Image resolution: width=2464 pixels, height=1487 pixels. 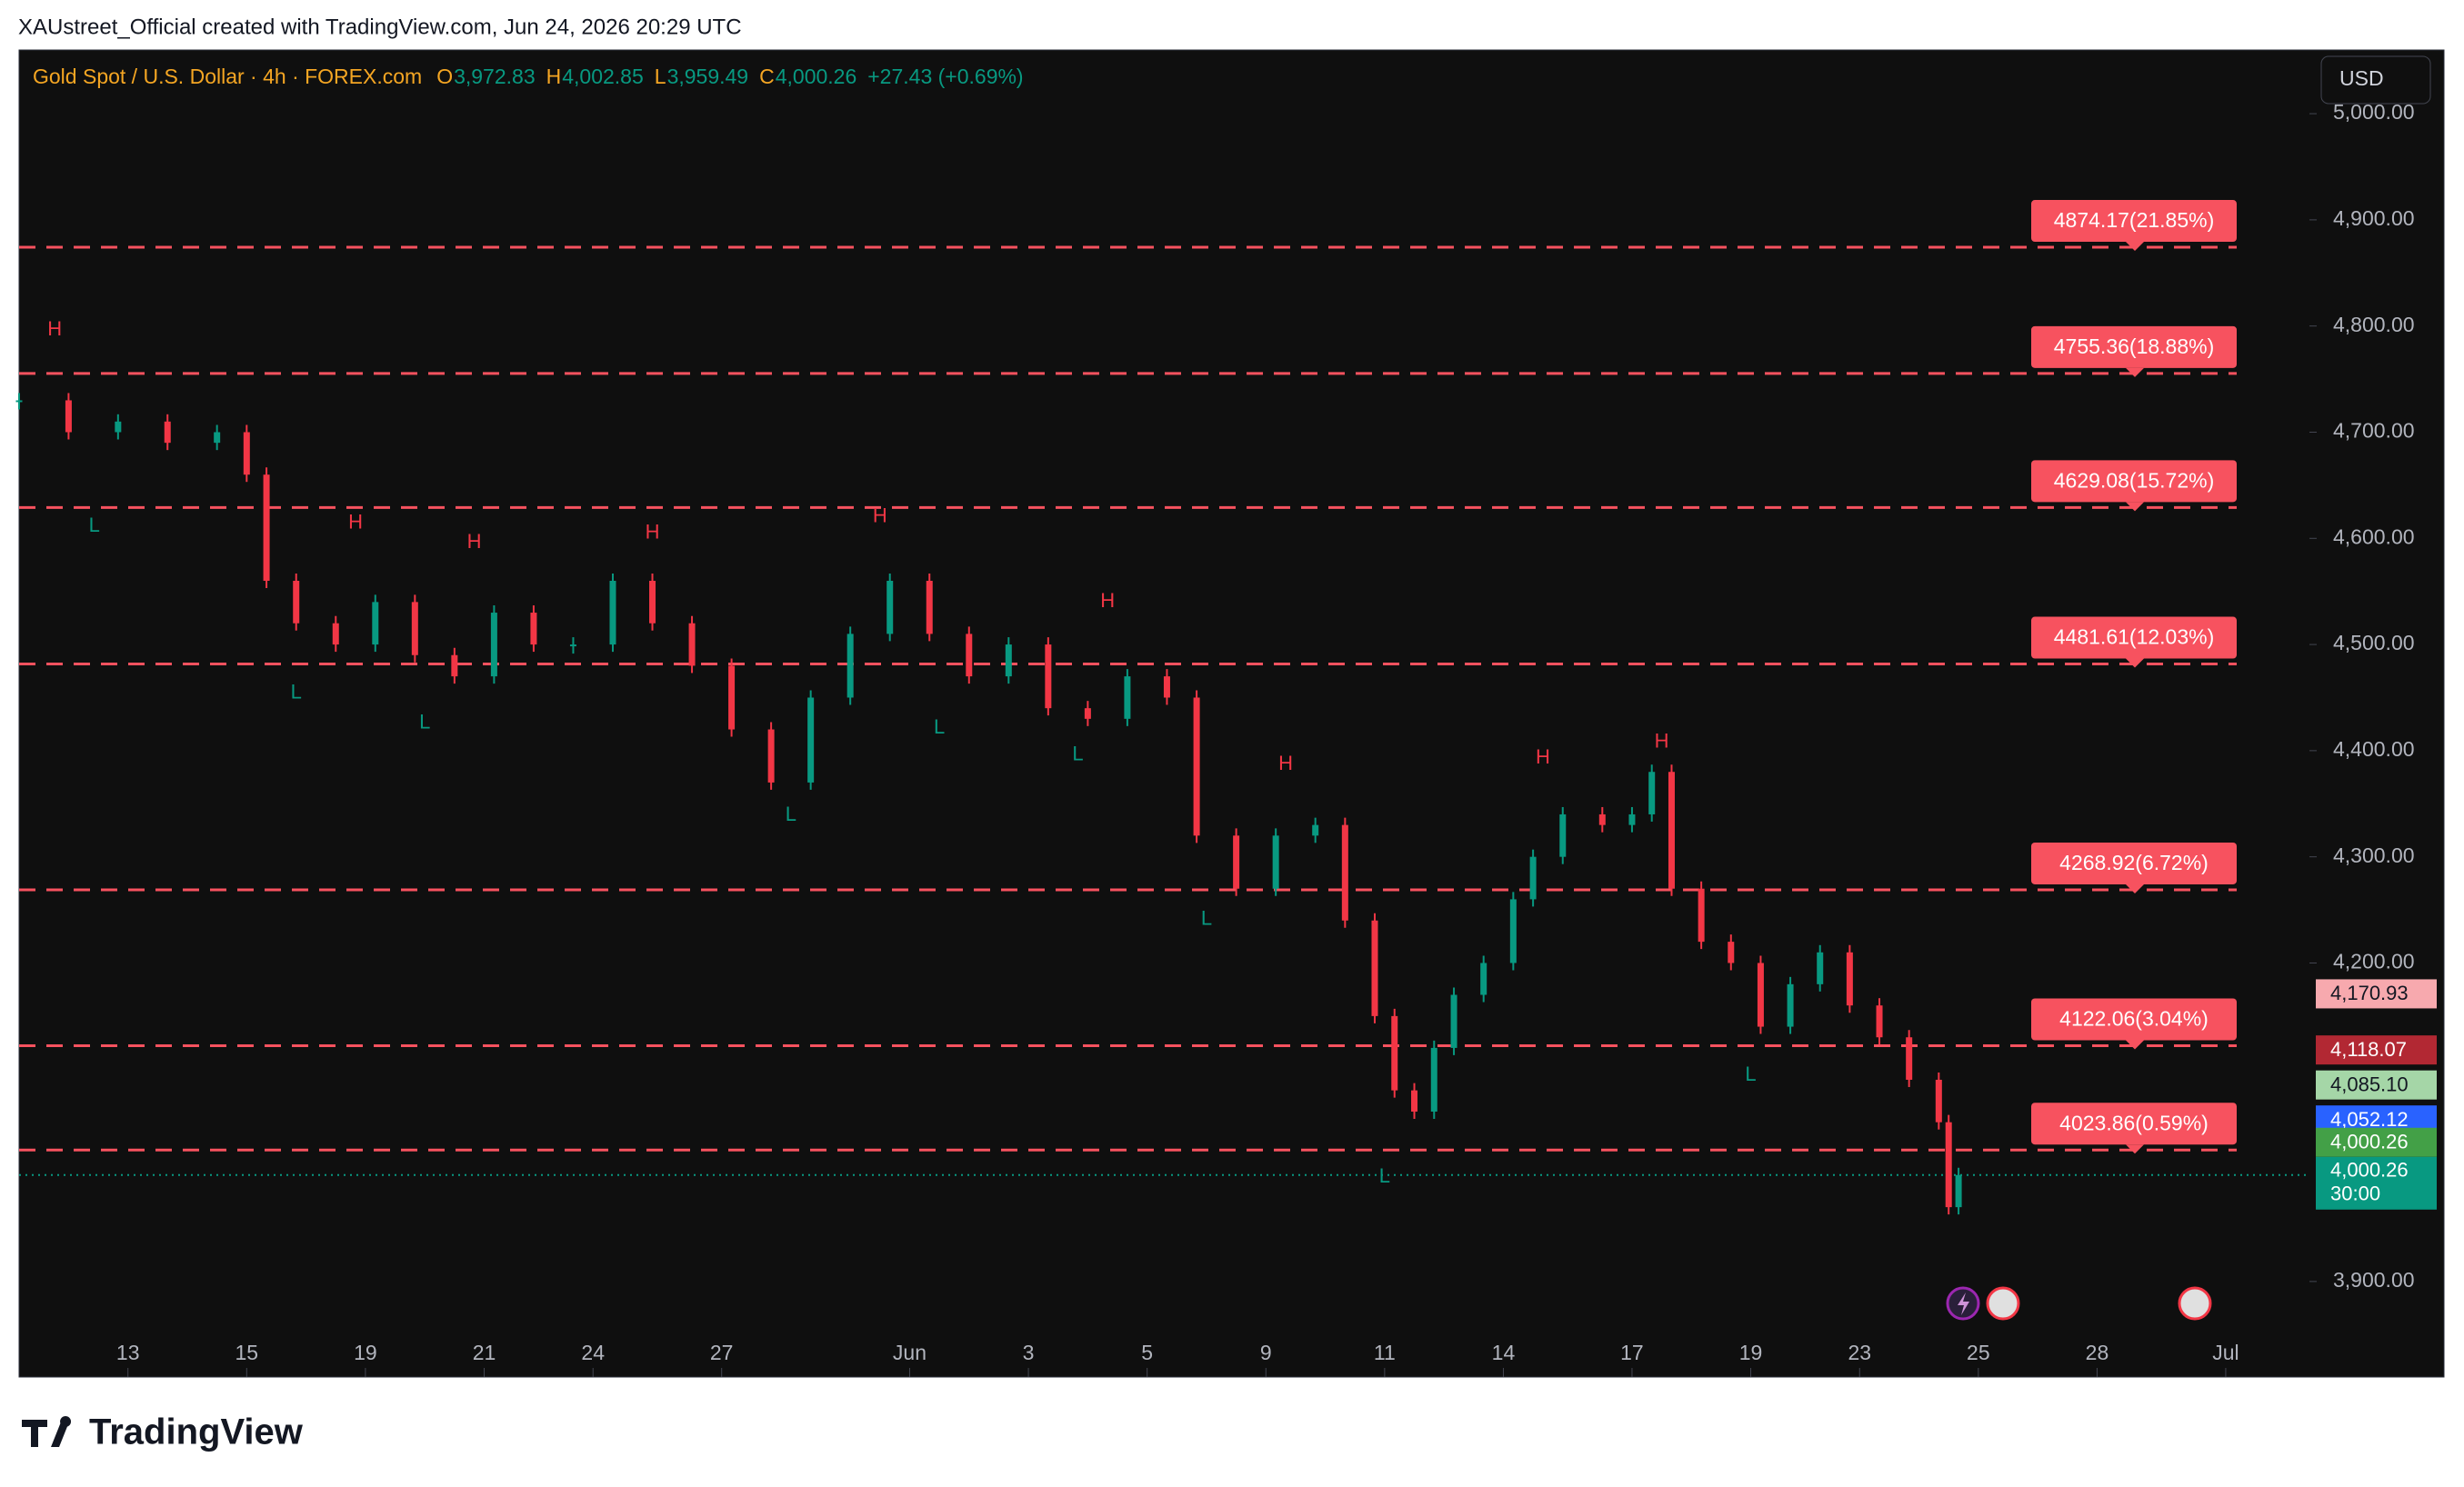 I want to click on currency-button, so click(x=2375, y=80).